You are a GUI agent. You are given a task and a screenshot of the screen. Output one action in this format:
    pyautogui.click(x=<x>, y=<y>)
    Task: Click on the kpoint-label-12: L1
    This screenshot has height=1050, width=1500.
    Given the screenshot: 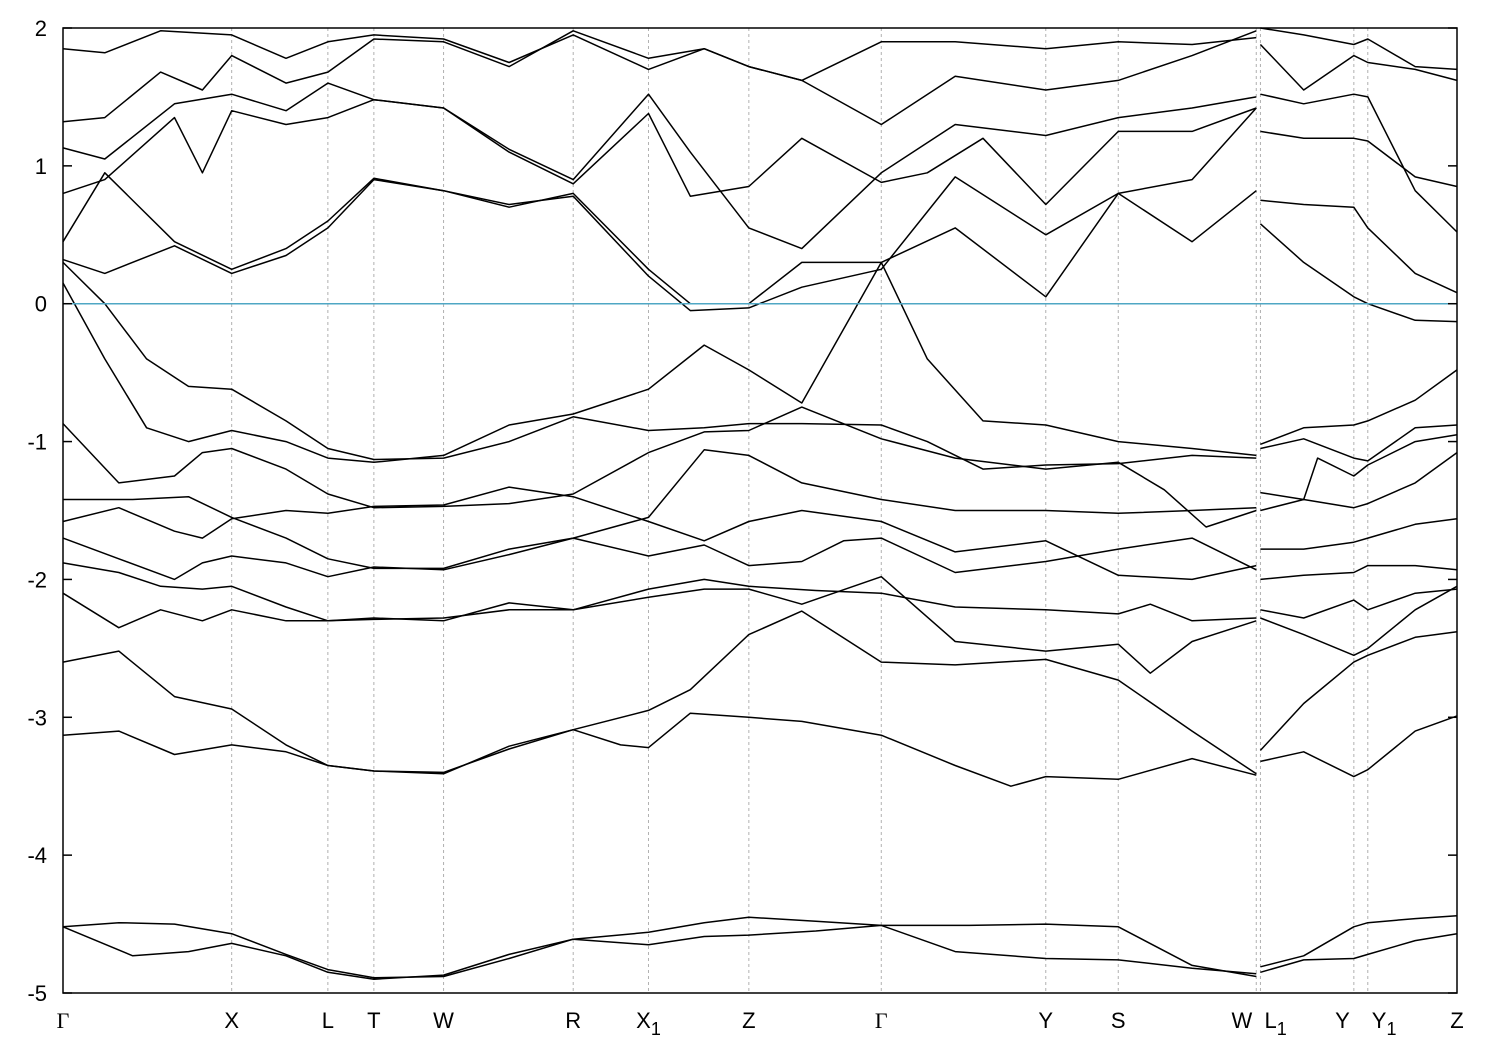 What is the action you would take?
    pyautogui.click(x=1275, y=1023)
    